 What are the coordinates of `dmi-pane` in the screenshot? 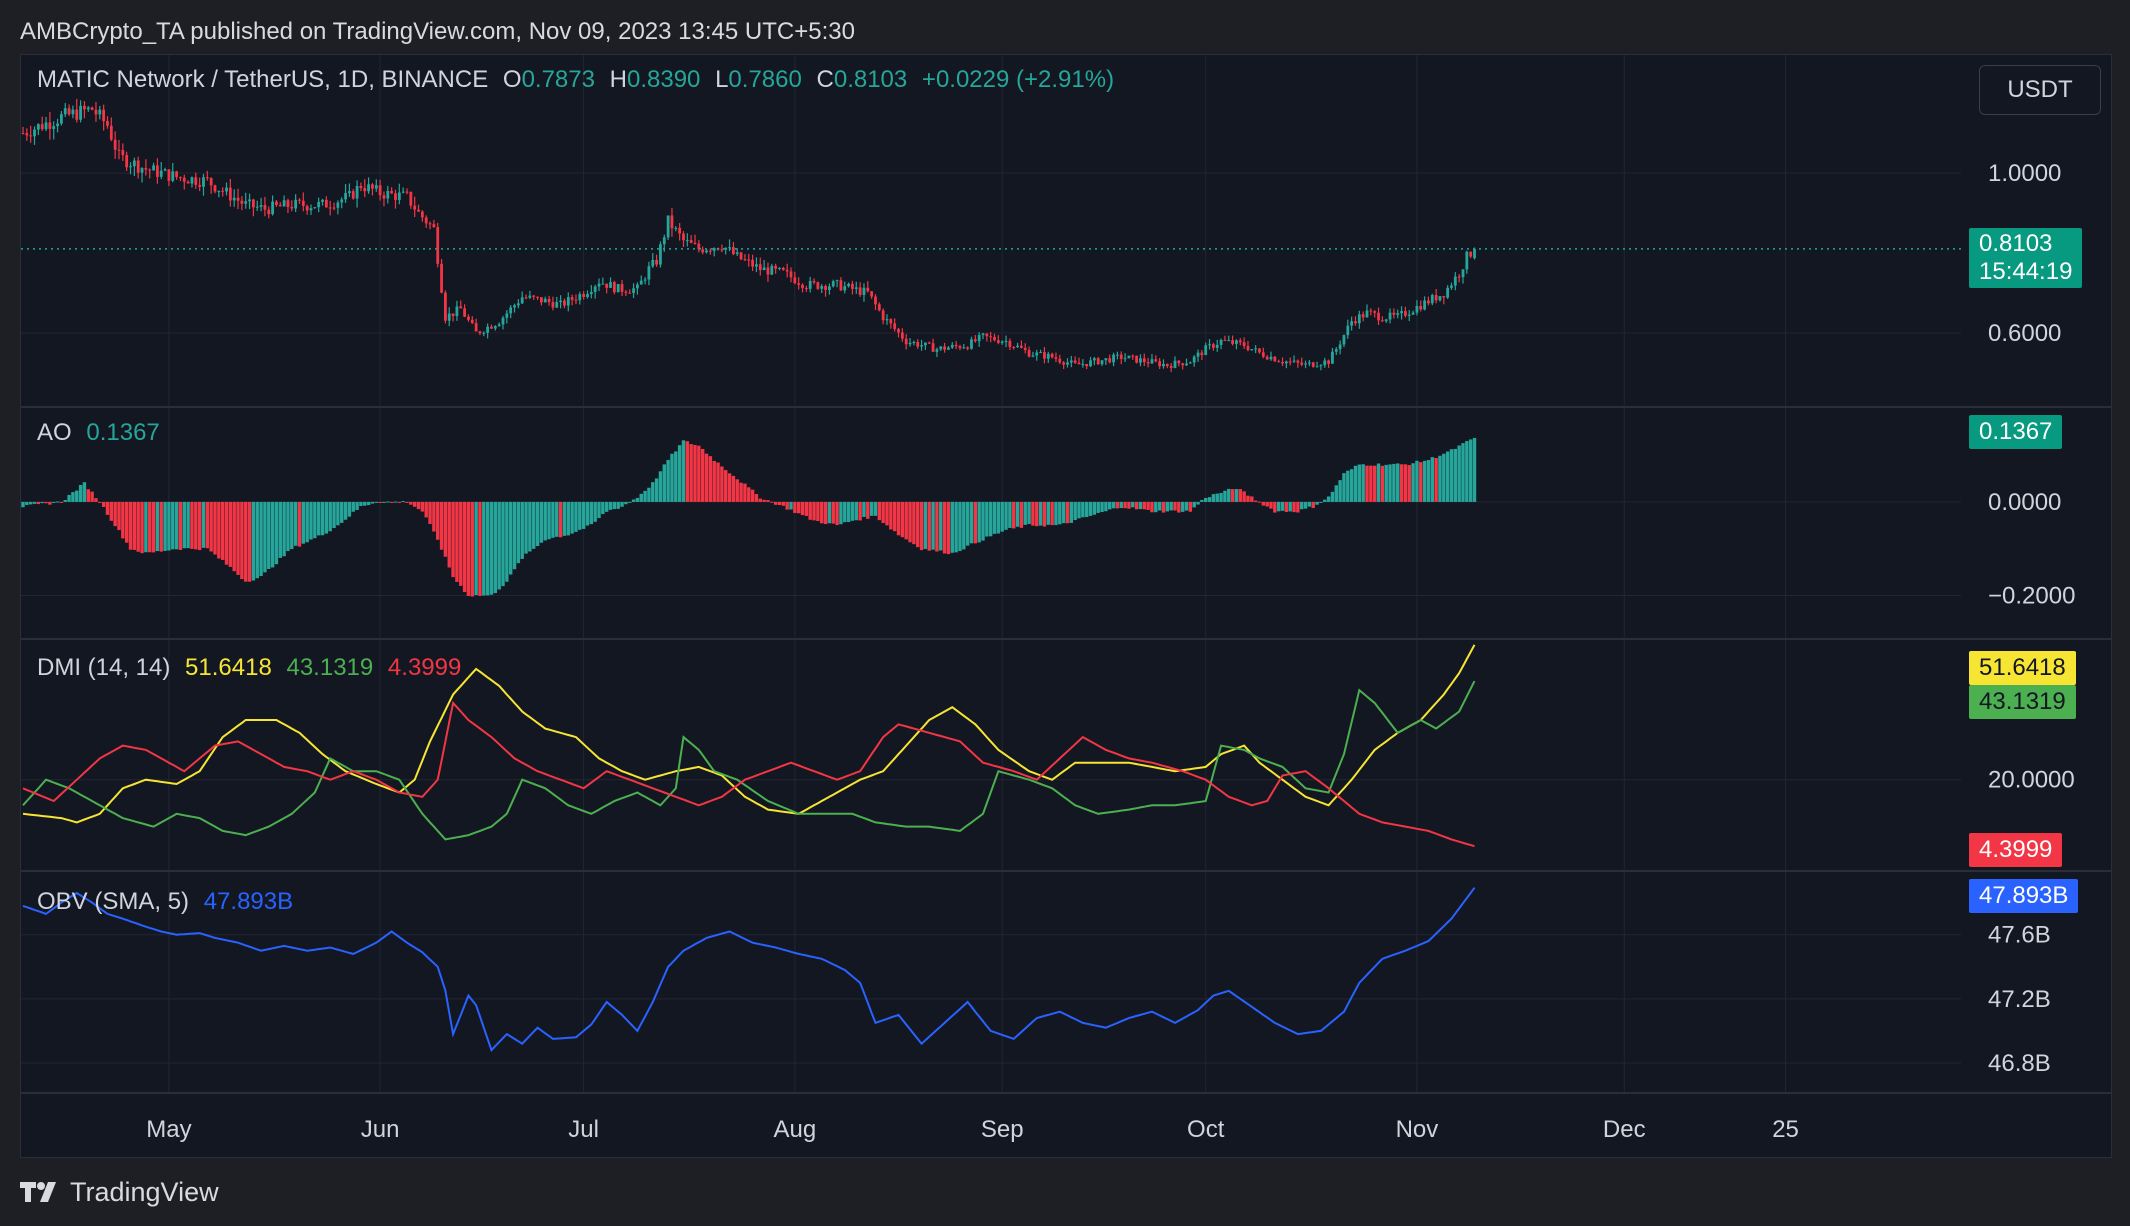 It's located at (749, 746).